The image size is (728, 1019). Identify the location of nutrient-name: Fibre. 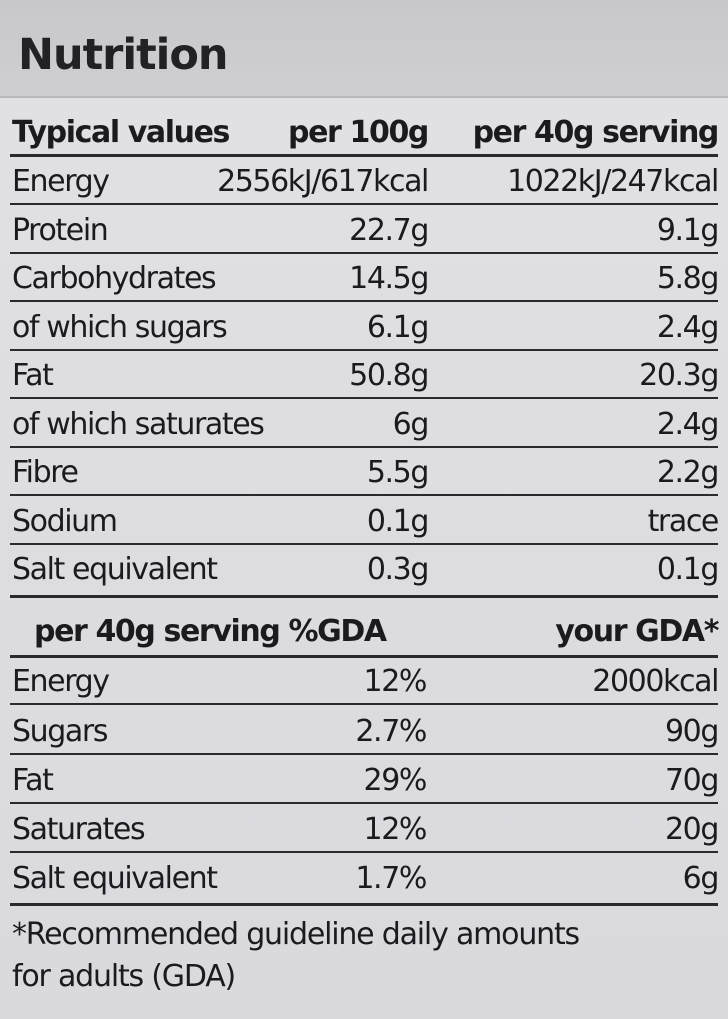
(45, 472).